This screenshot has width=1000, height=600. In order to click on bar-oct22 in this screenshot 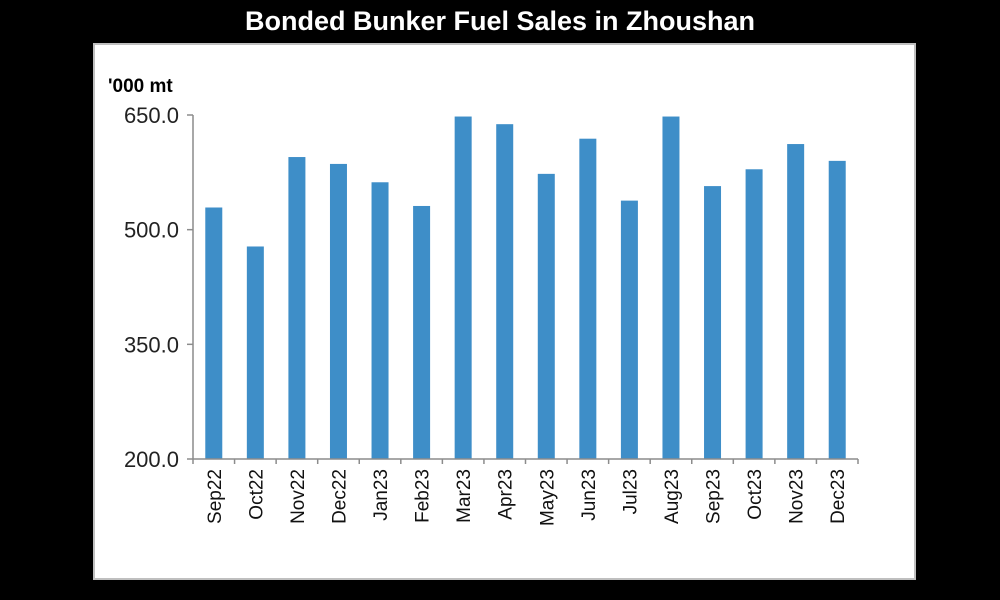, I will do `click(255, 352)`.